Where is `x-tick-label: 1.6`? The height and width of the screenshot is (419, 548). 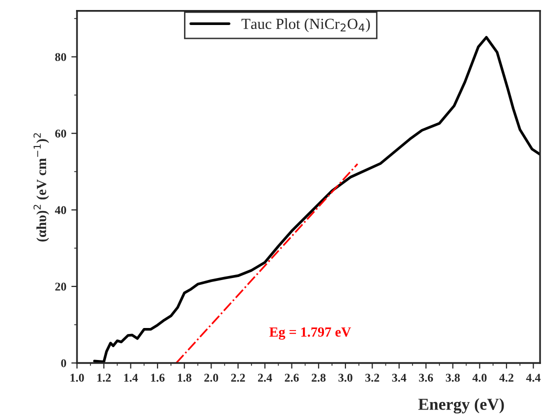 x-tick-label: 1.6 is located at coordinates (158, 378).